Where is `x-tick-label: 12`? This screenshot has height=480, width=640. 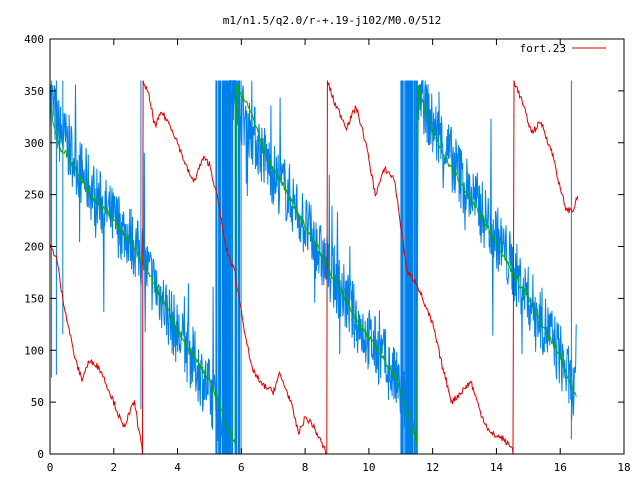
x-tick-label: 12 is located at coordinates (432, 467).